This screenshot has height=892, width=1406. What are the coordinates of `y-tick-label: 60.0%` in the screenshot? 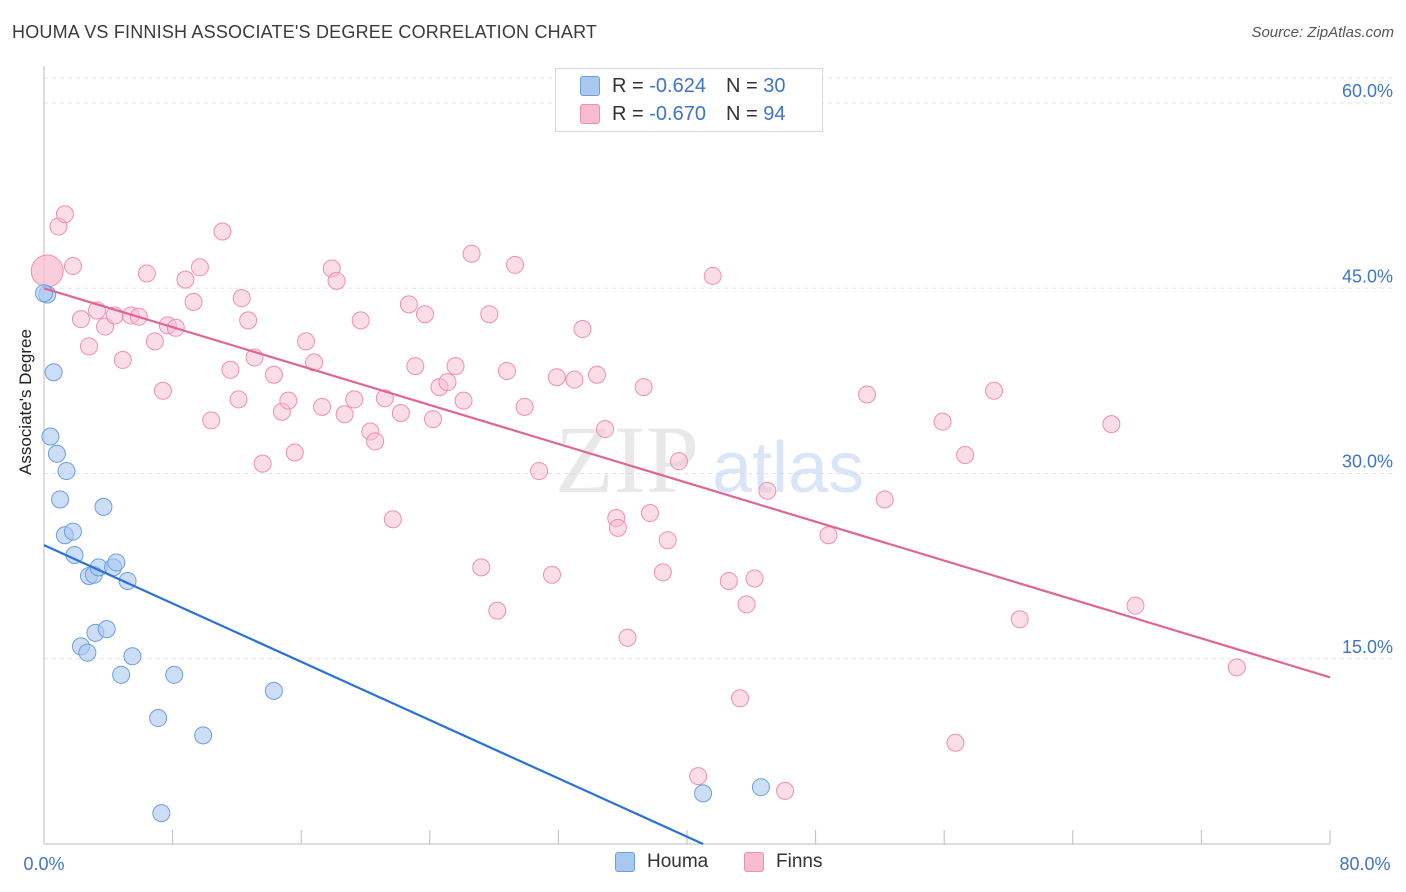 It's located at (1367, 91).